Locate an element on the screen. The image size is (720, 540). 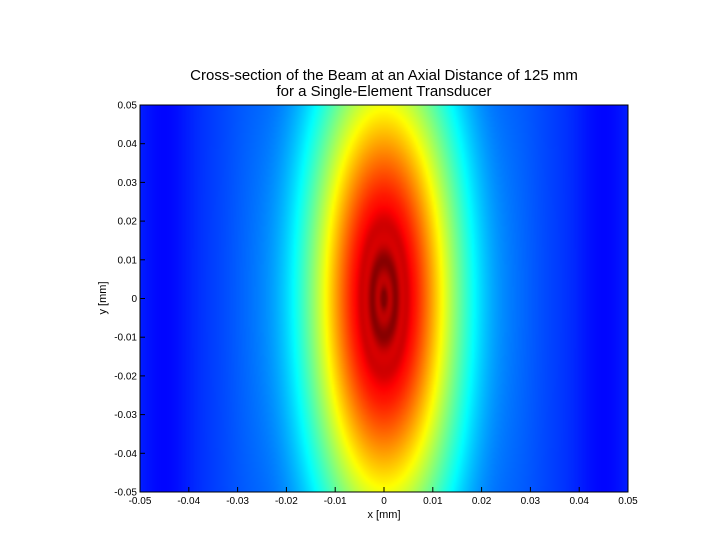
x-tick-label: -0.05 is located at coordinates (140, 501).